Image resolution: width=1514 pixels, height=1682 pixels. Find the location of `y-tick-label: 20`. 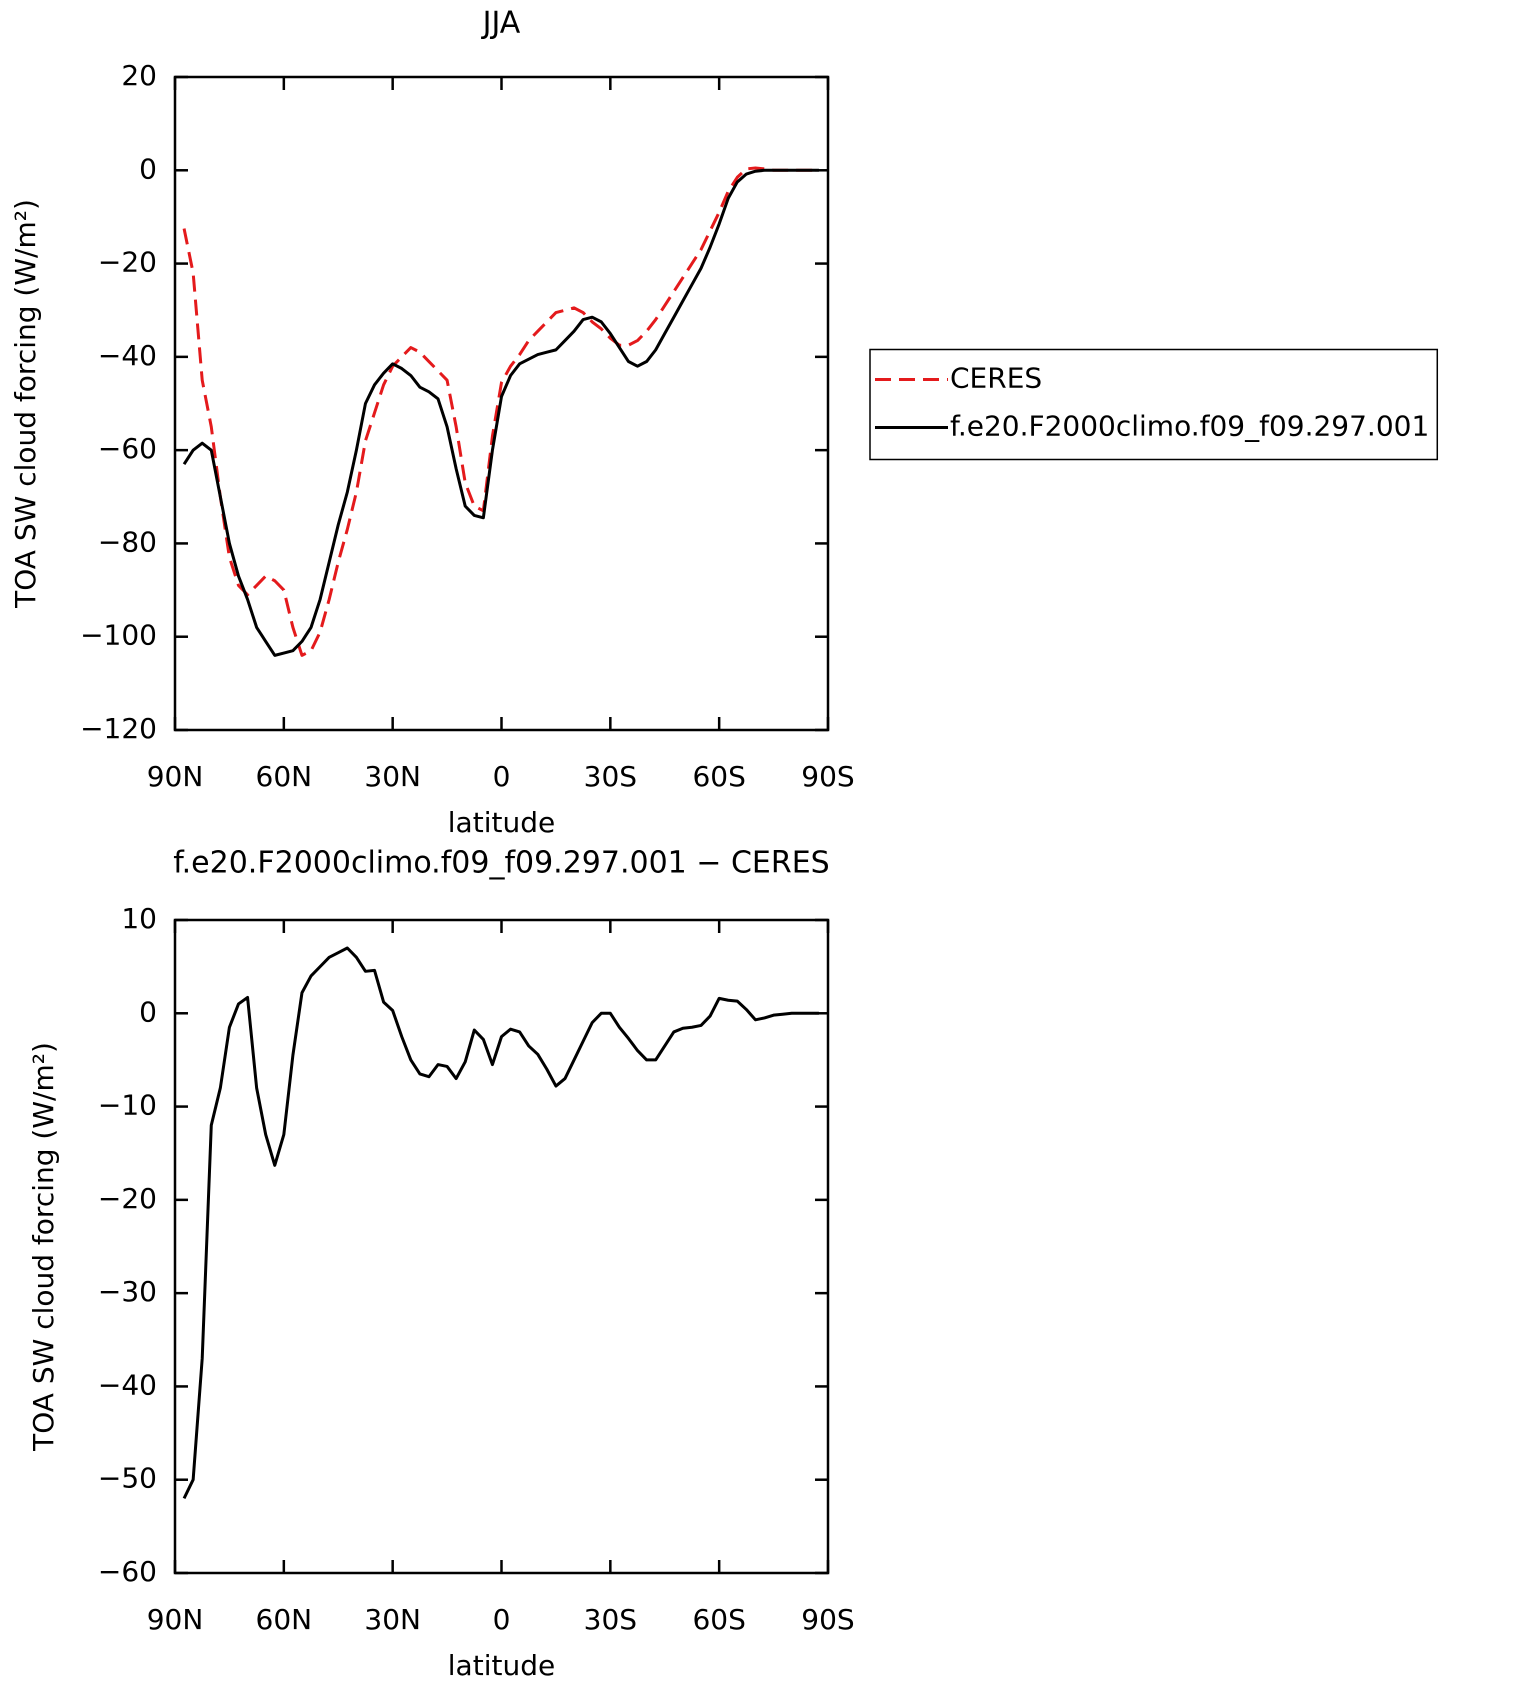

y-tick-label: 20 is located at coordinates (139, 75).